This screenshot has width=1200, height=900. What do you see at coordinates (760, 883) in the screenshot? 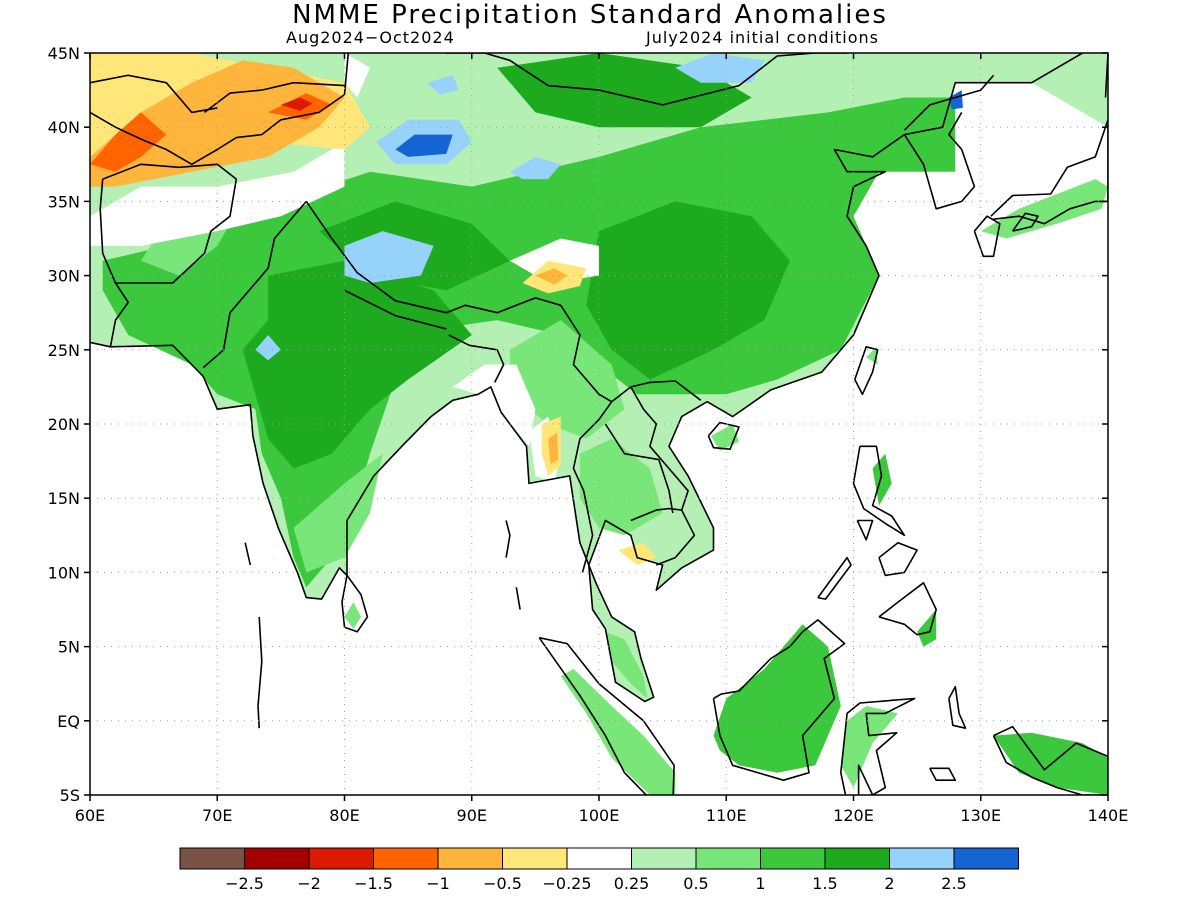
I see `colorbar-label: 1` at bounding box center [760, 883].